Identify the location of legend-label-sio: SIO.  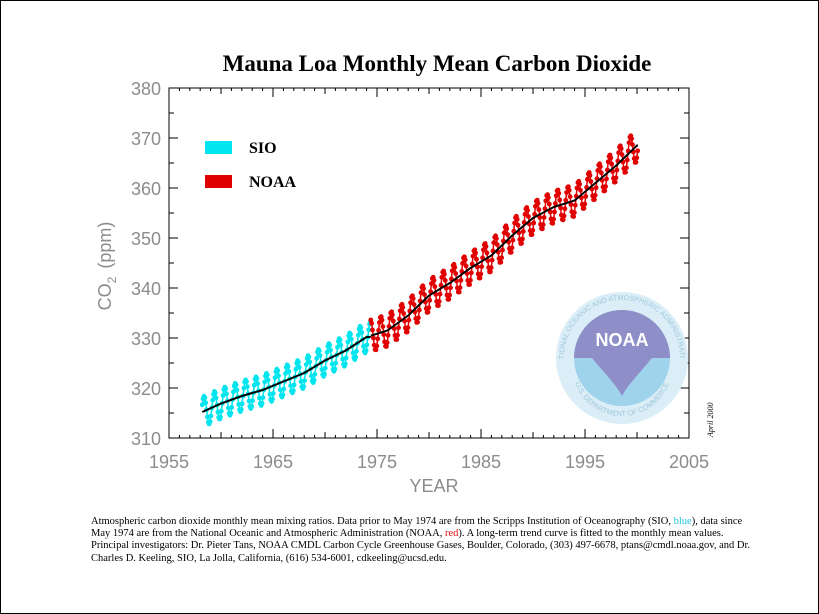
(263, 148).